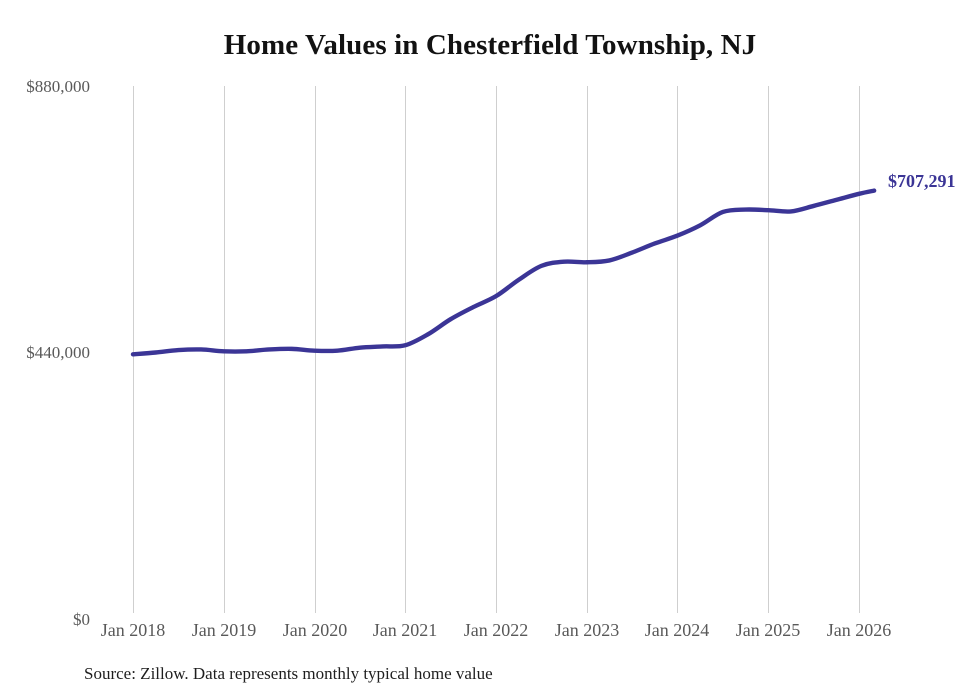 This screenshot has width=980, height=699. What do you see at coordinates (859, 349) in the screenshot?
I see `gridline-jan-2026` at bounding box center [859, 349].